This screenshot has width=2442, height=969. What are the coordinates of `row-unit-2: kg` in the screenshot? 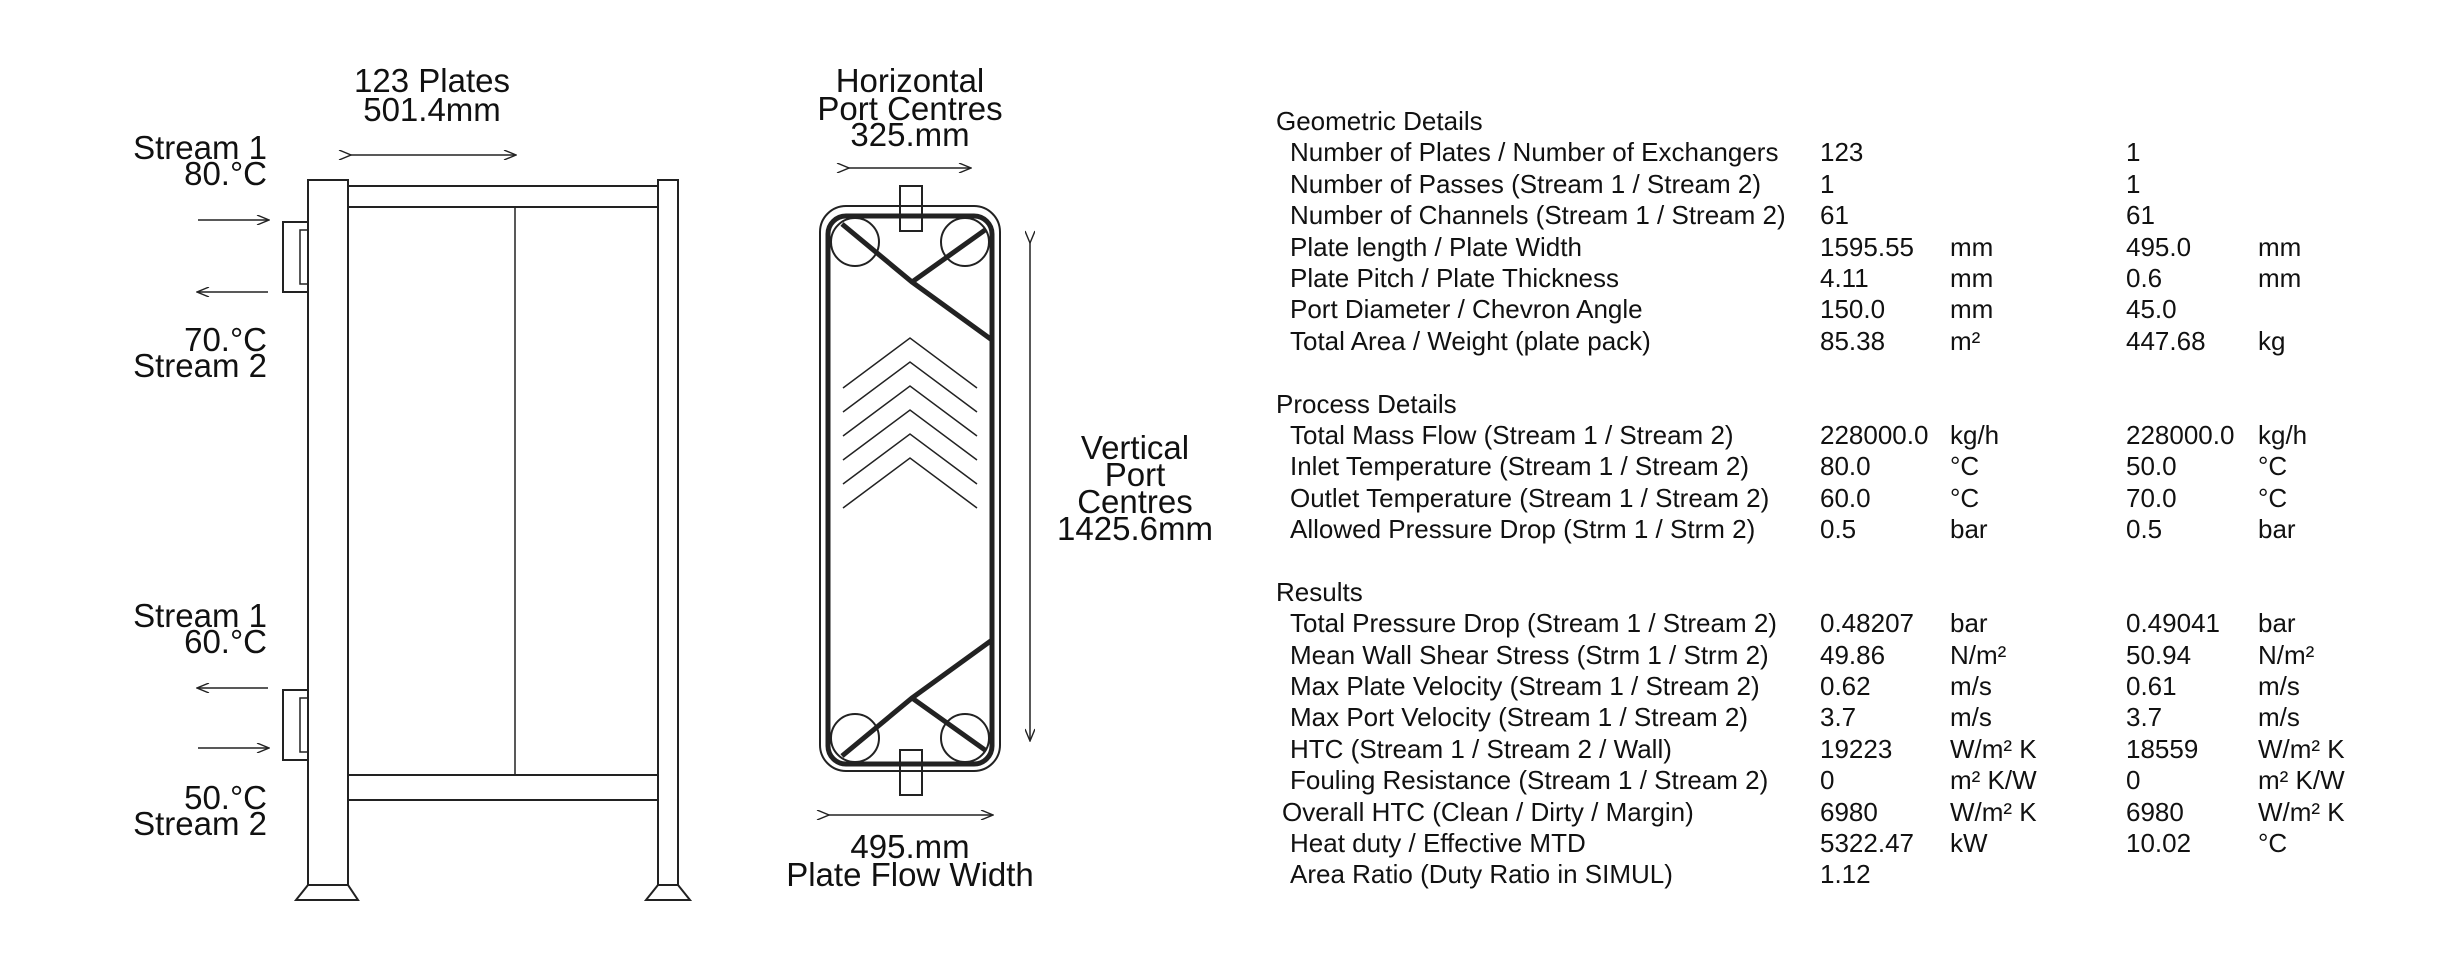 It's located at (2272, 340).